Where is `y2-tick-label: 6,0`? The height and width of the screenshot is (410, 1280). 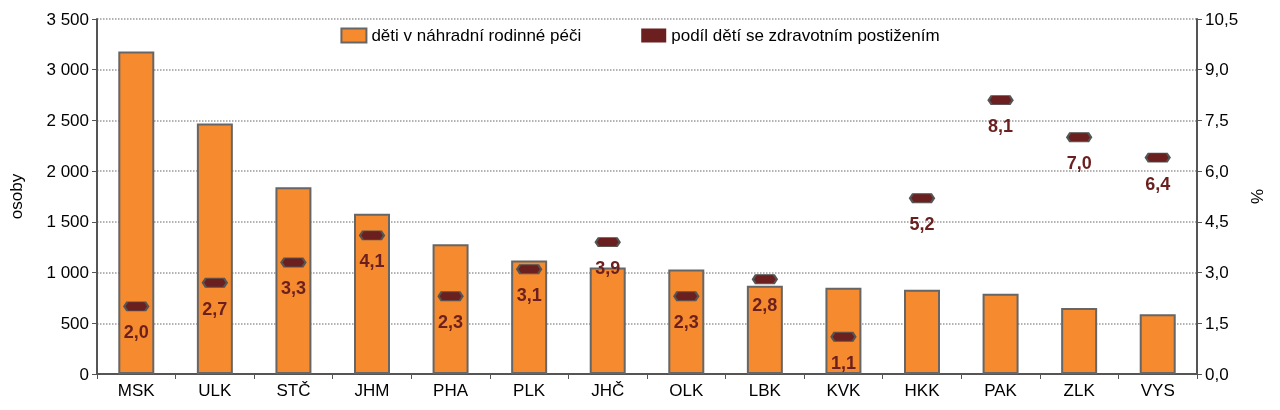
y2-tick-label: 6,0 is located at coordinates (1217, 171).